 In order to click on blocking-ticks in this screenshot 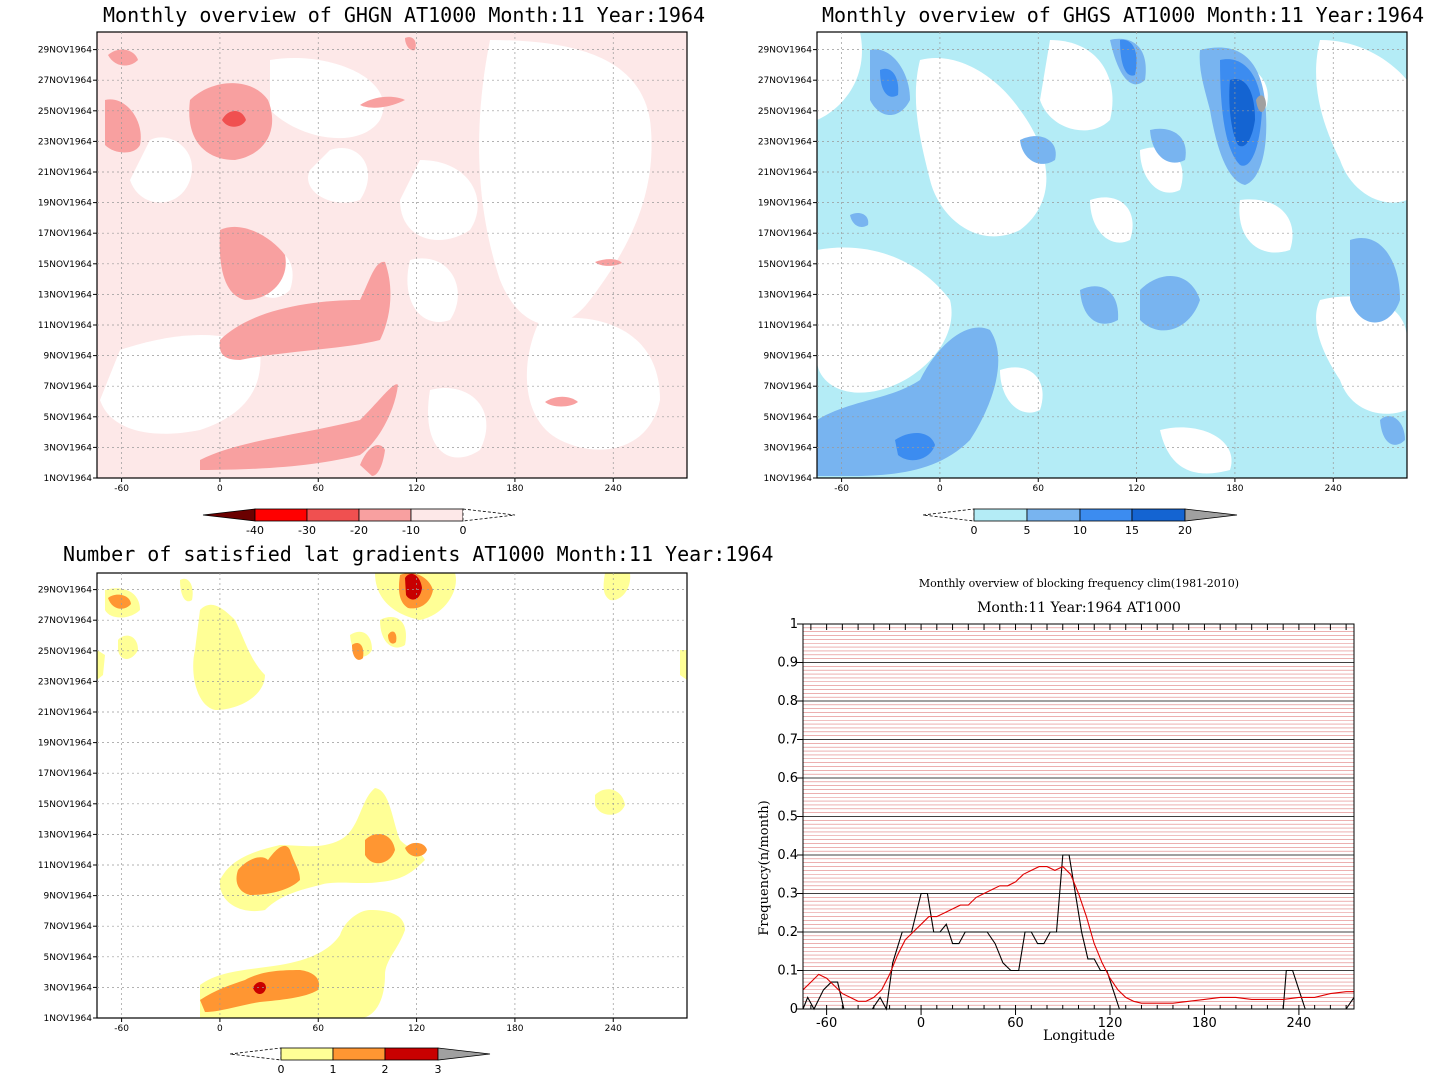, I will do `click(1072, 819)`.